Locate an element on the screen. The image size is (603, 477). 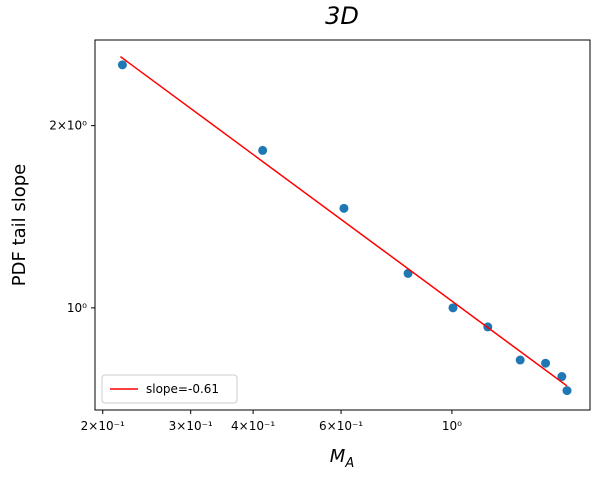
x-label-main: M is located at coordinates (338, 456).